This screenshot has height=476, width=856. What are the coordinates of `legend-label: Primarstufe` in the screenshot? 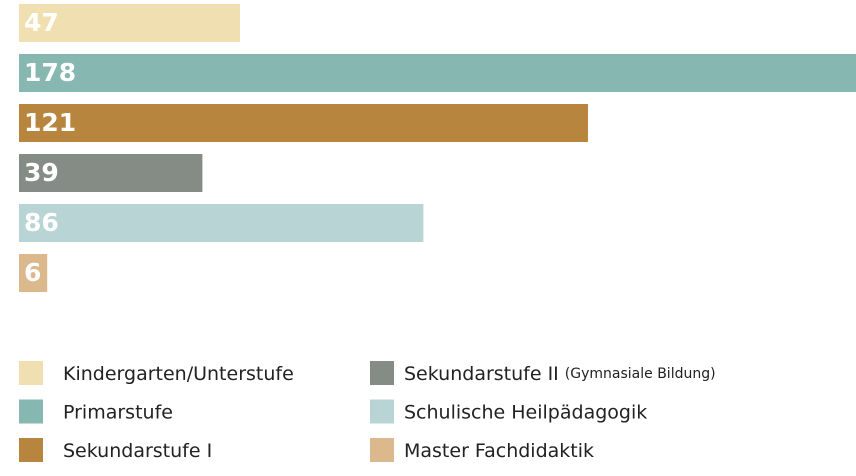 It's located at (118, 412).